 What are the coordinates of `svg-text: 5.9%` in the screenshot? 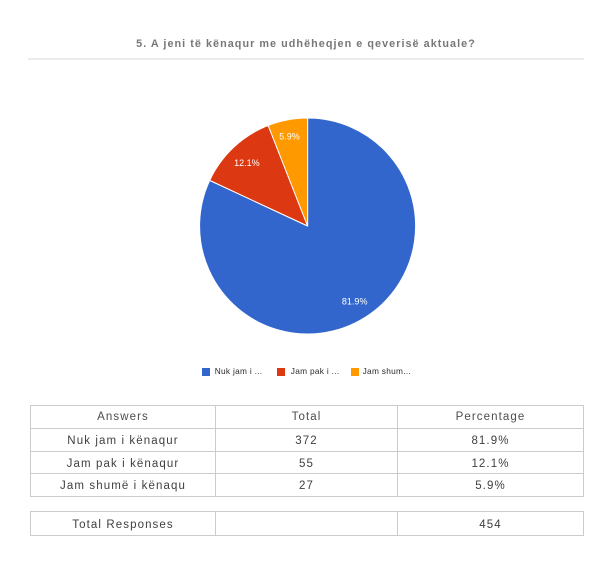 It's located at (289, 137).